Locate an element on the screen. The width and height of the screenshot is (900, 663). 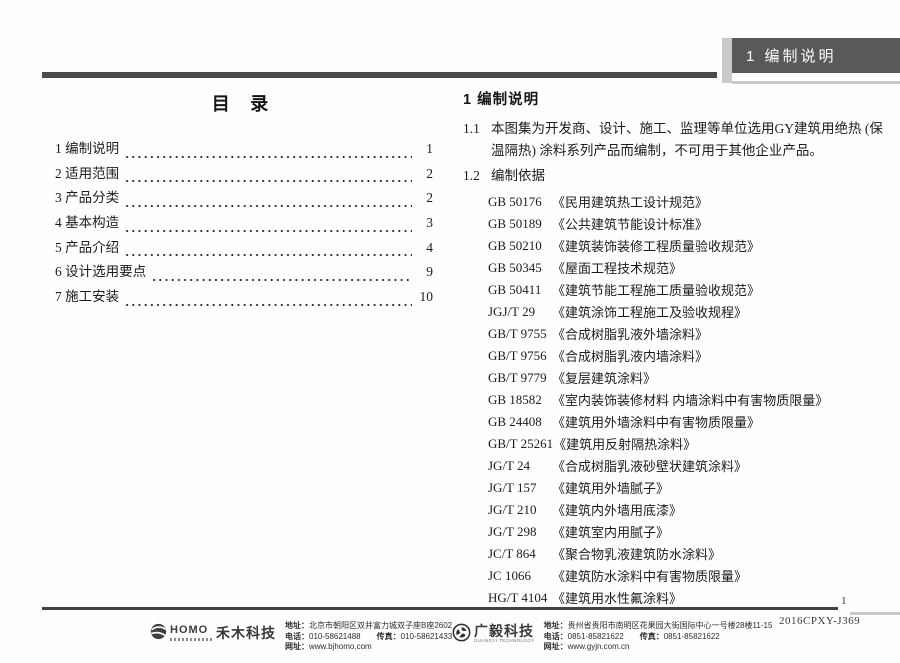
homo-company-name: 禾木科技 is located at coordinates (246, 633).